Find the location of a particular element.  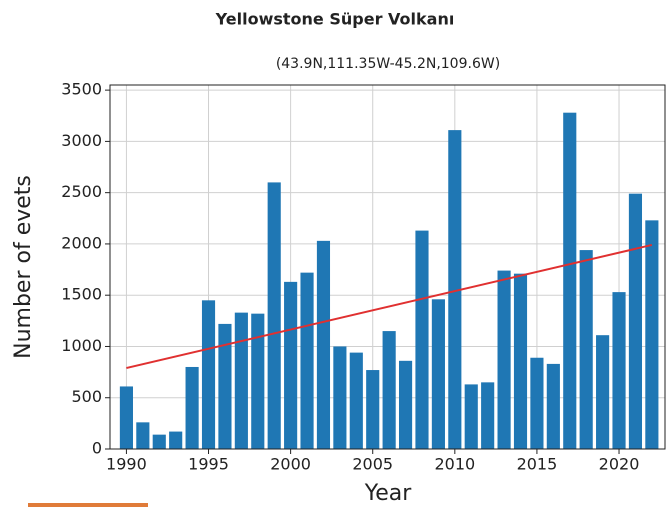

x-tick-label: 1995 is located at coordinates (208, 464).